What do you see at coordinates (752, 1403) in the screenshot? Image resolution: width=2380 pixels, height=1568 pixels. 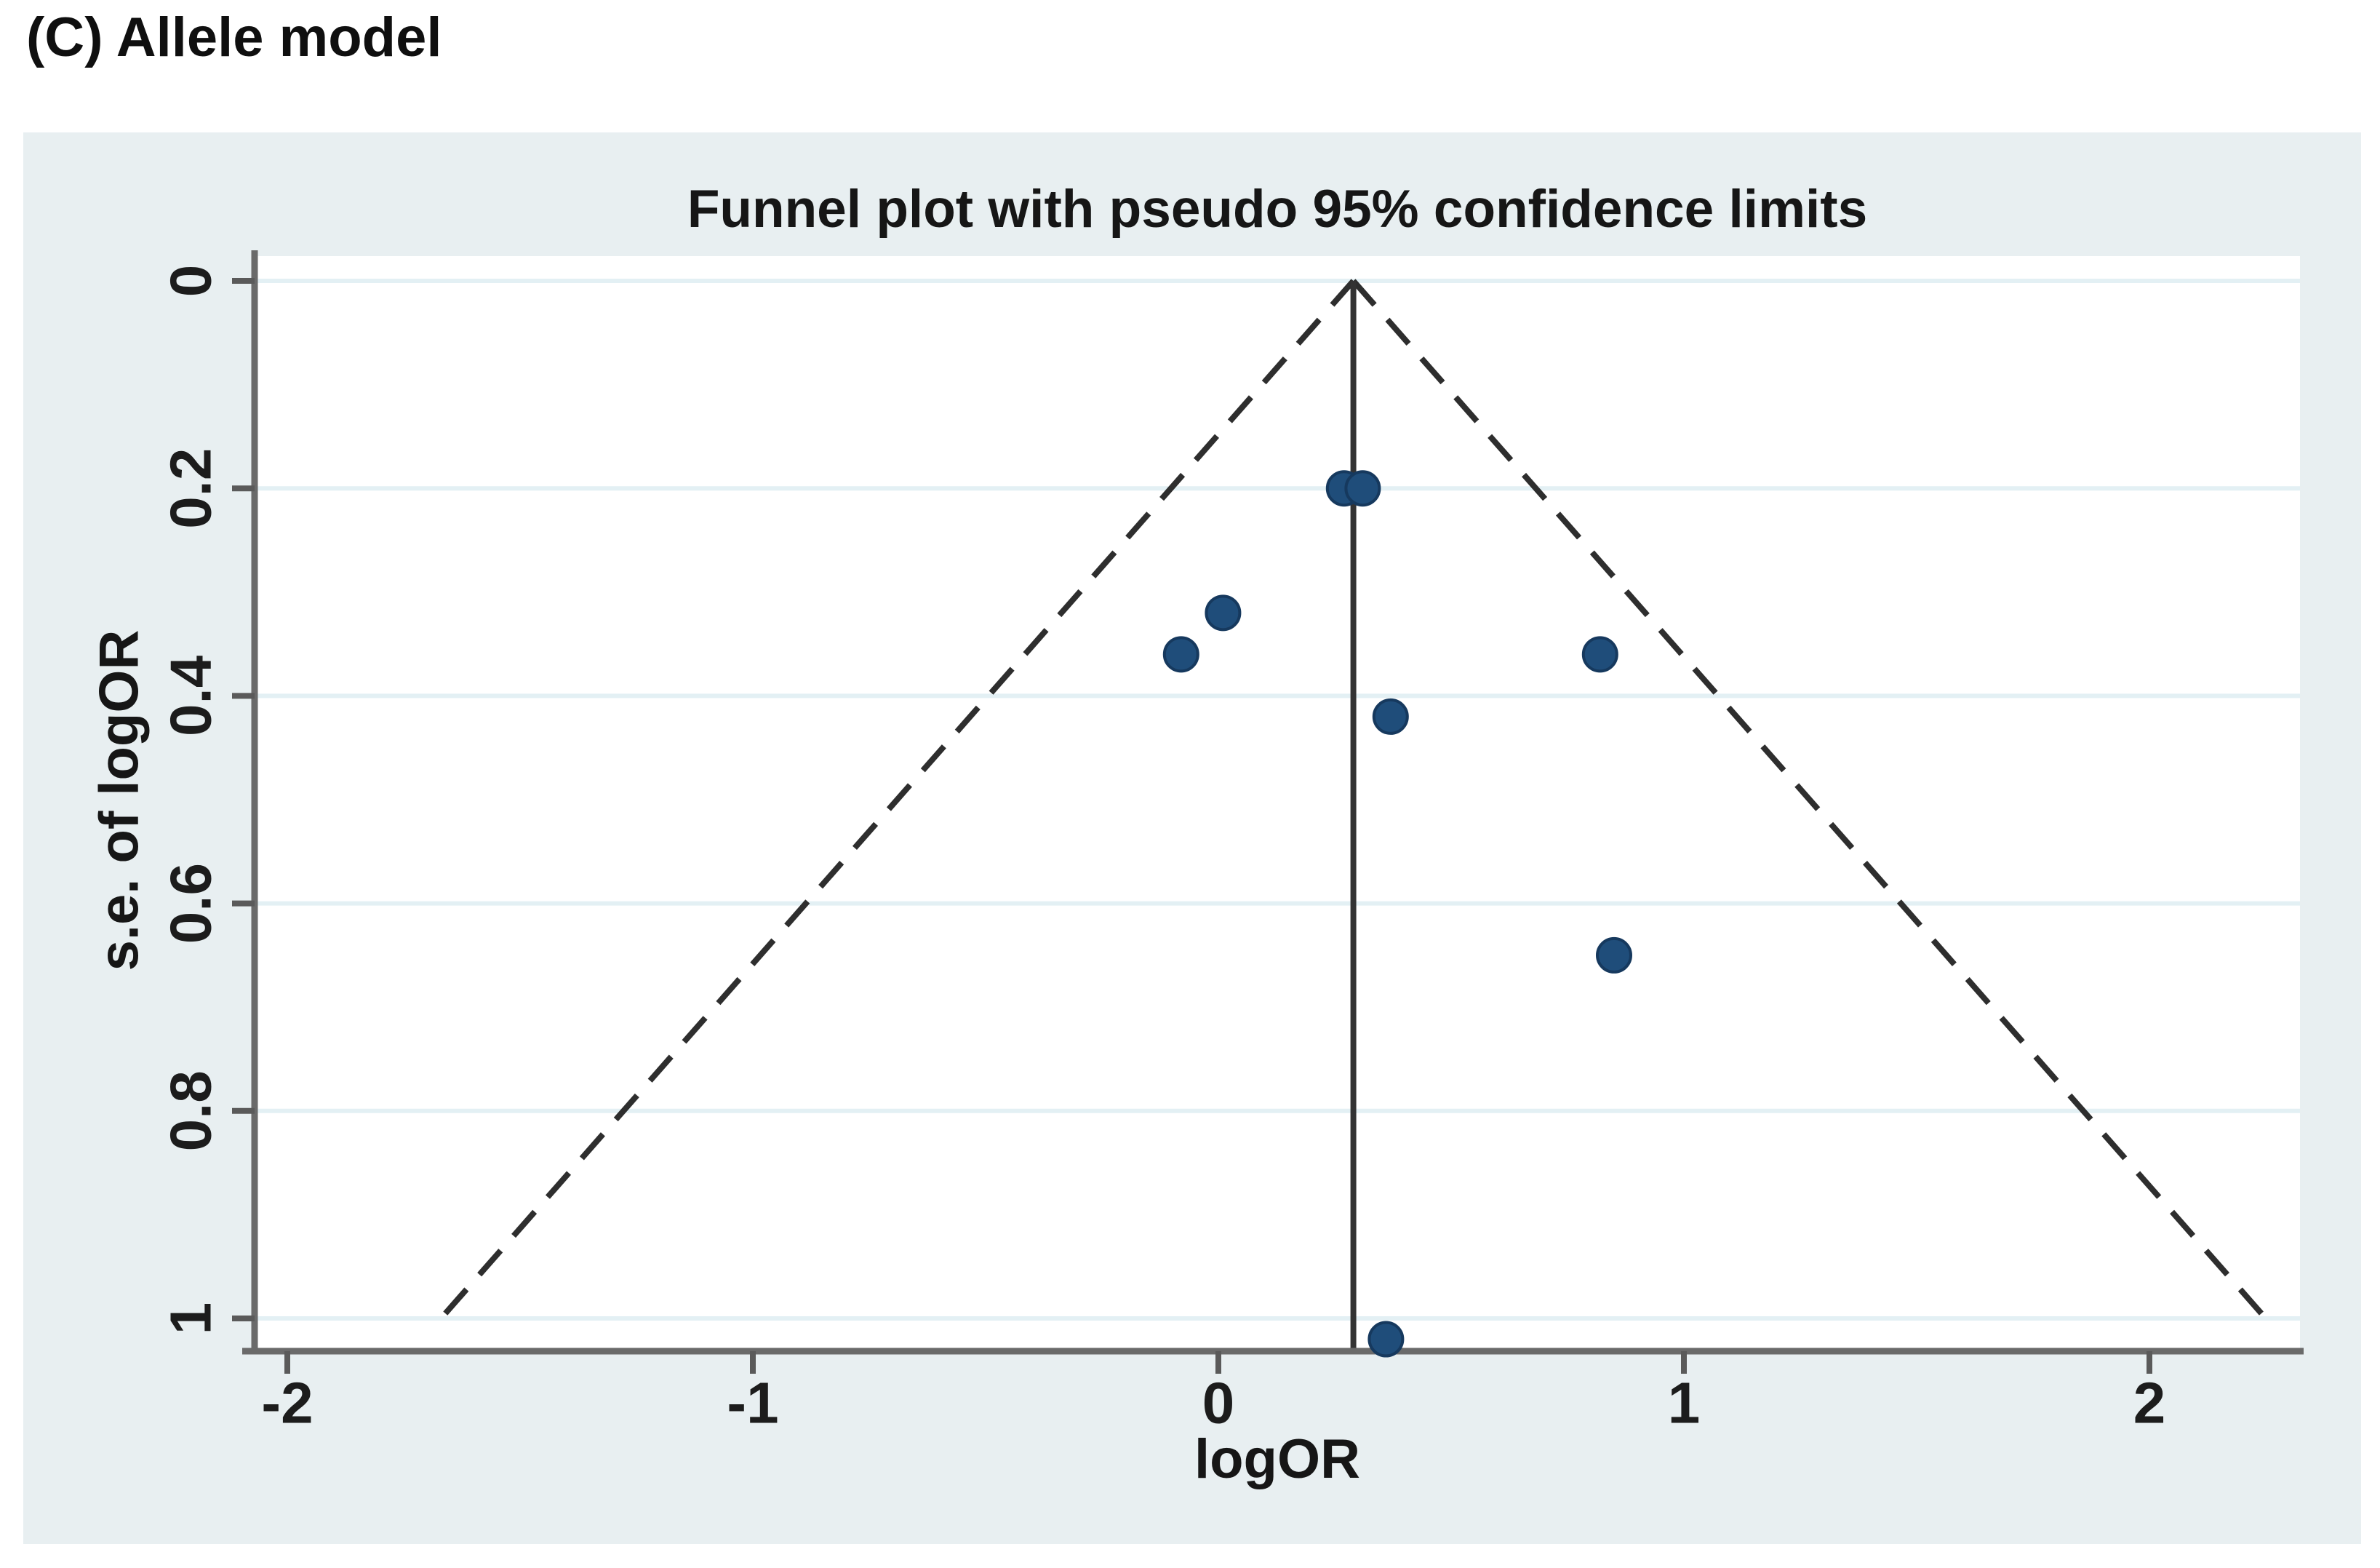 I see `x-tick-label: -1` at bounding box center [752, 1403].